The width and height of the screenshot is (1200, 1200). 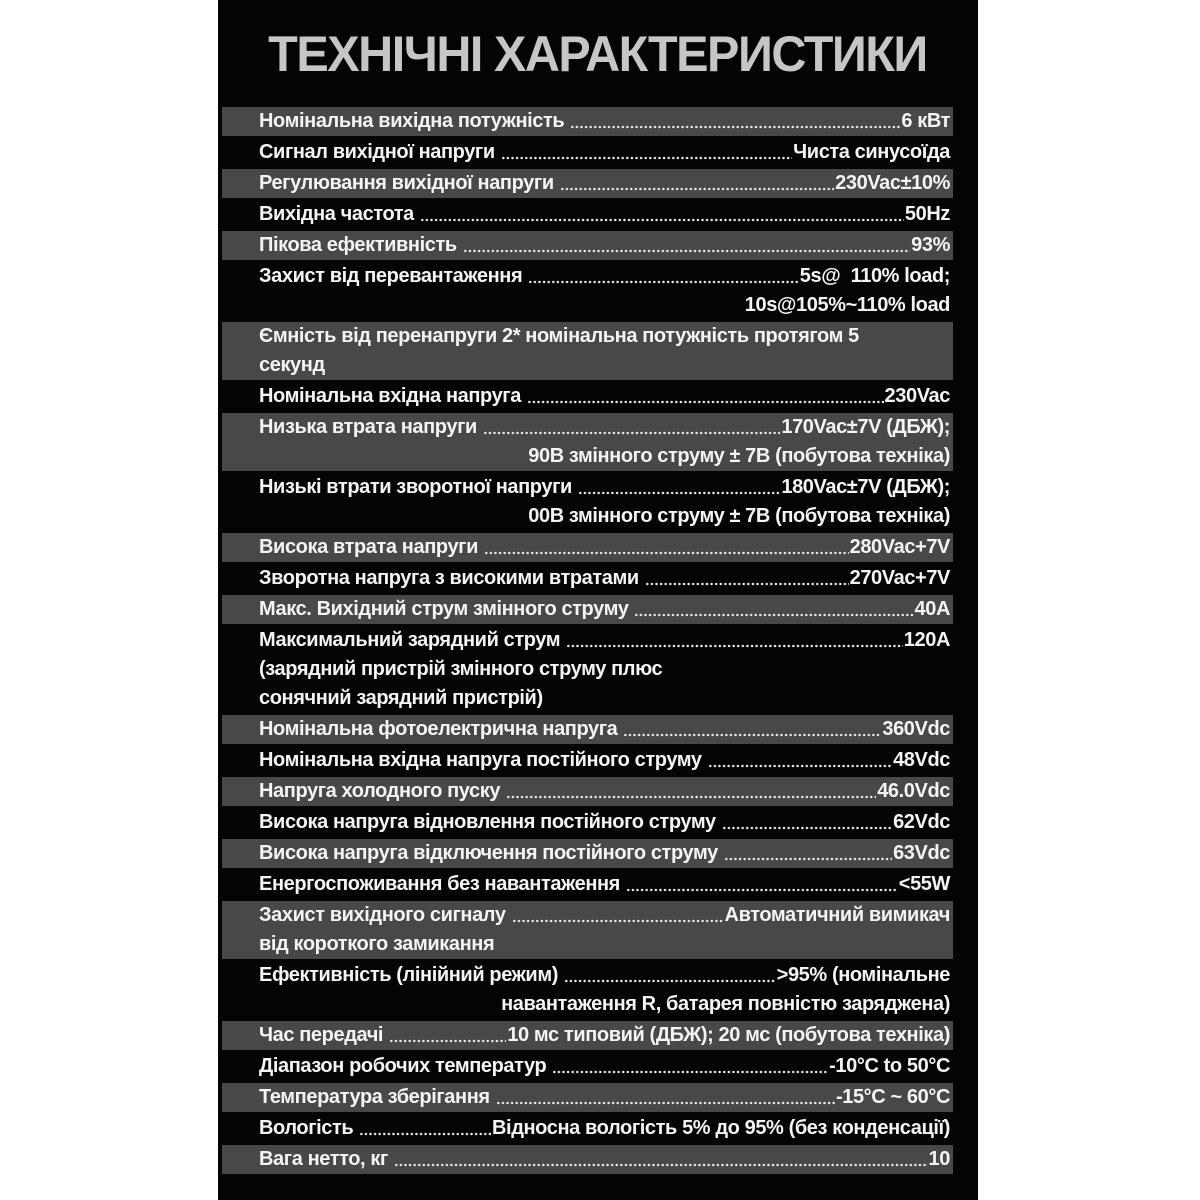 I want to click on spec-value: 5s@ 110% load;, so click(x=875, y=276).